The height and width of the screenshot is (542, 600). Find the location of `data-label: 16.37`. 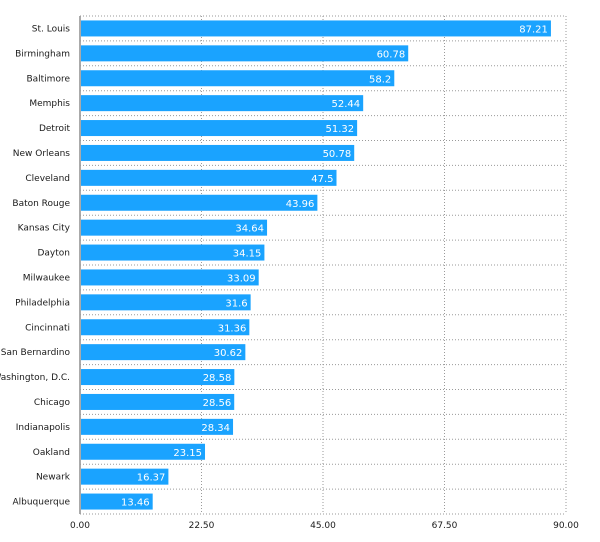

data-label: 16.37 is located at coordinates (151, 478).